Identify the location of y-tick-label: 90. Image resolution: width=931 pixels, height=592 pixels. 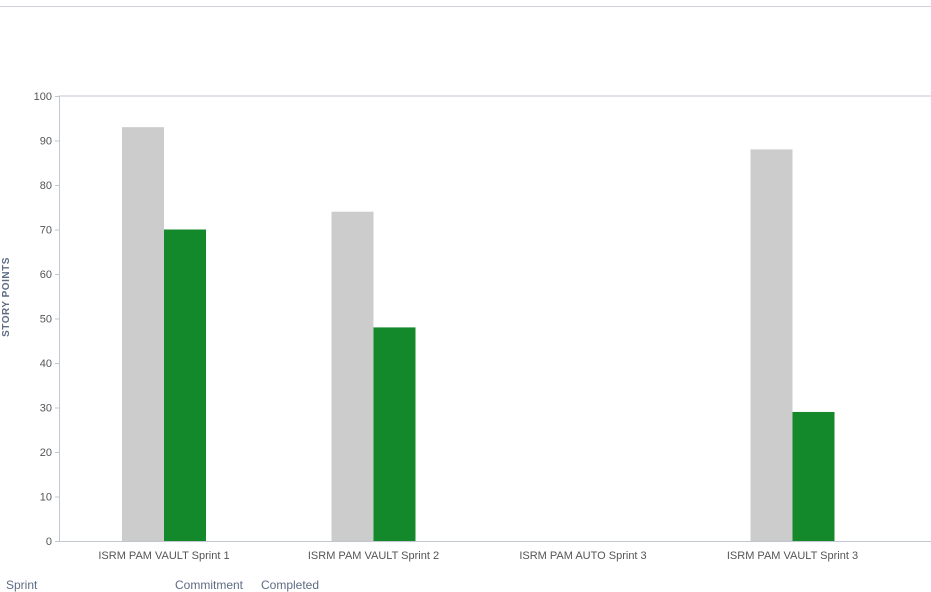
(46, 142).